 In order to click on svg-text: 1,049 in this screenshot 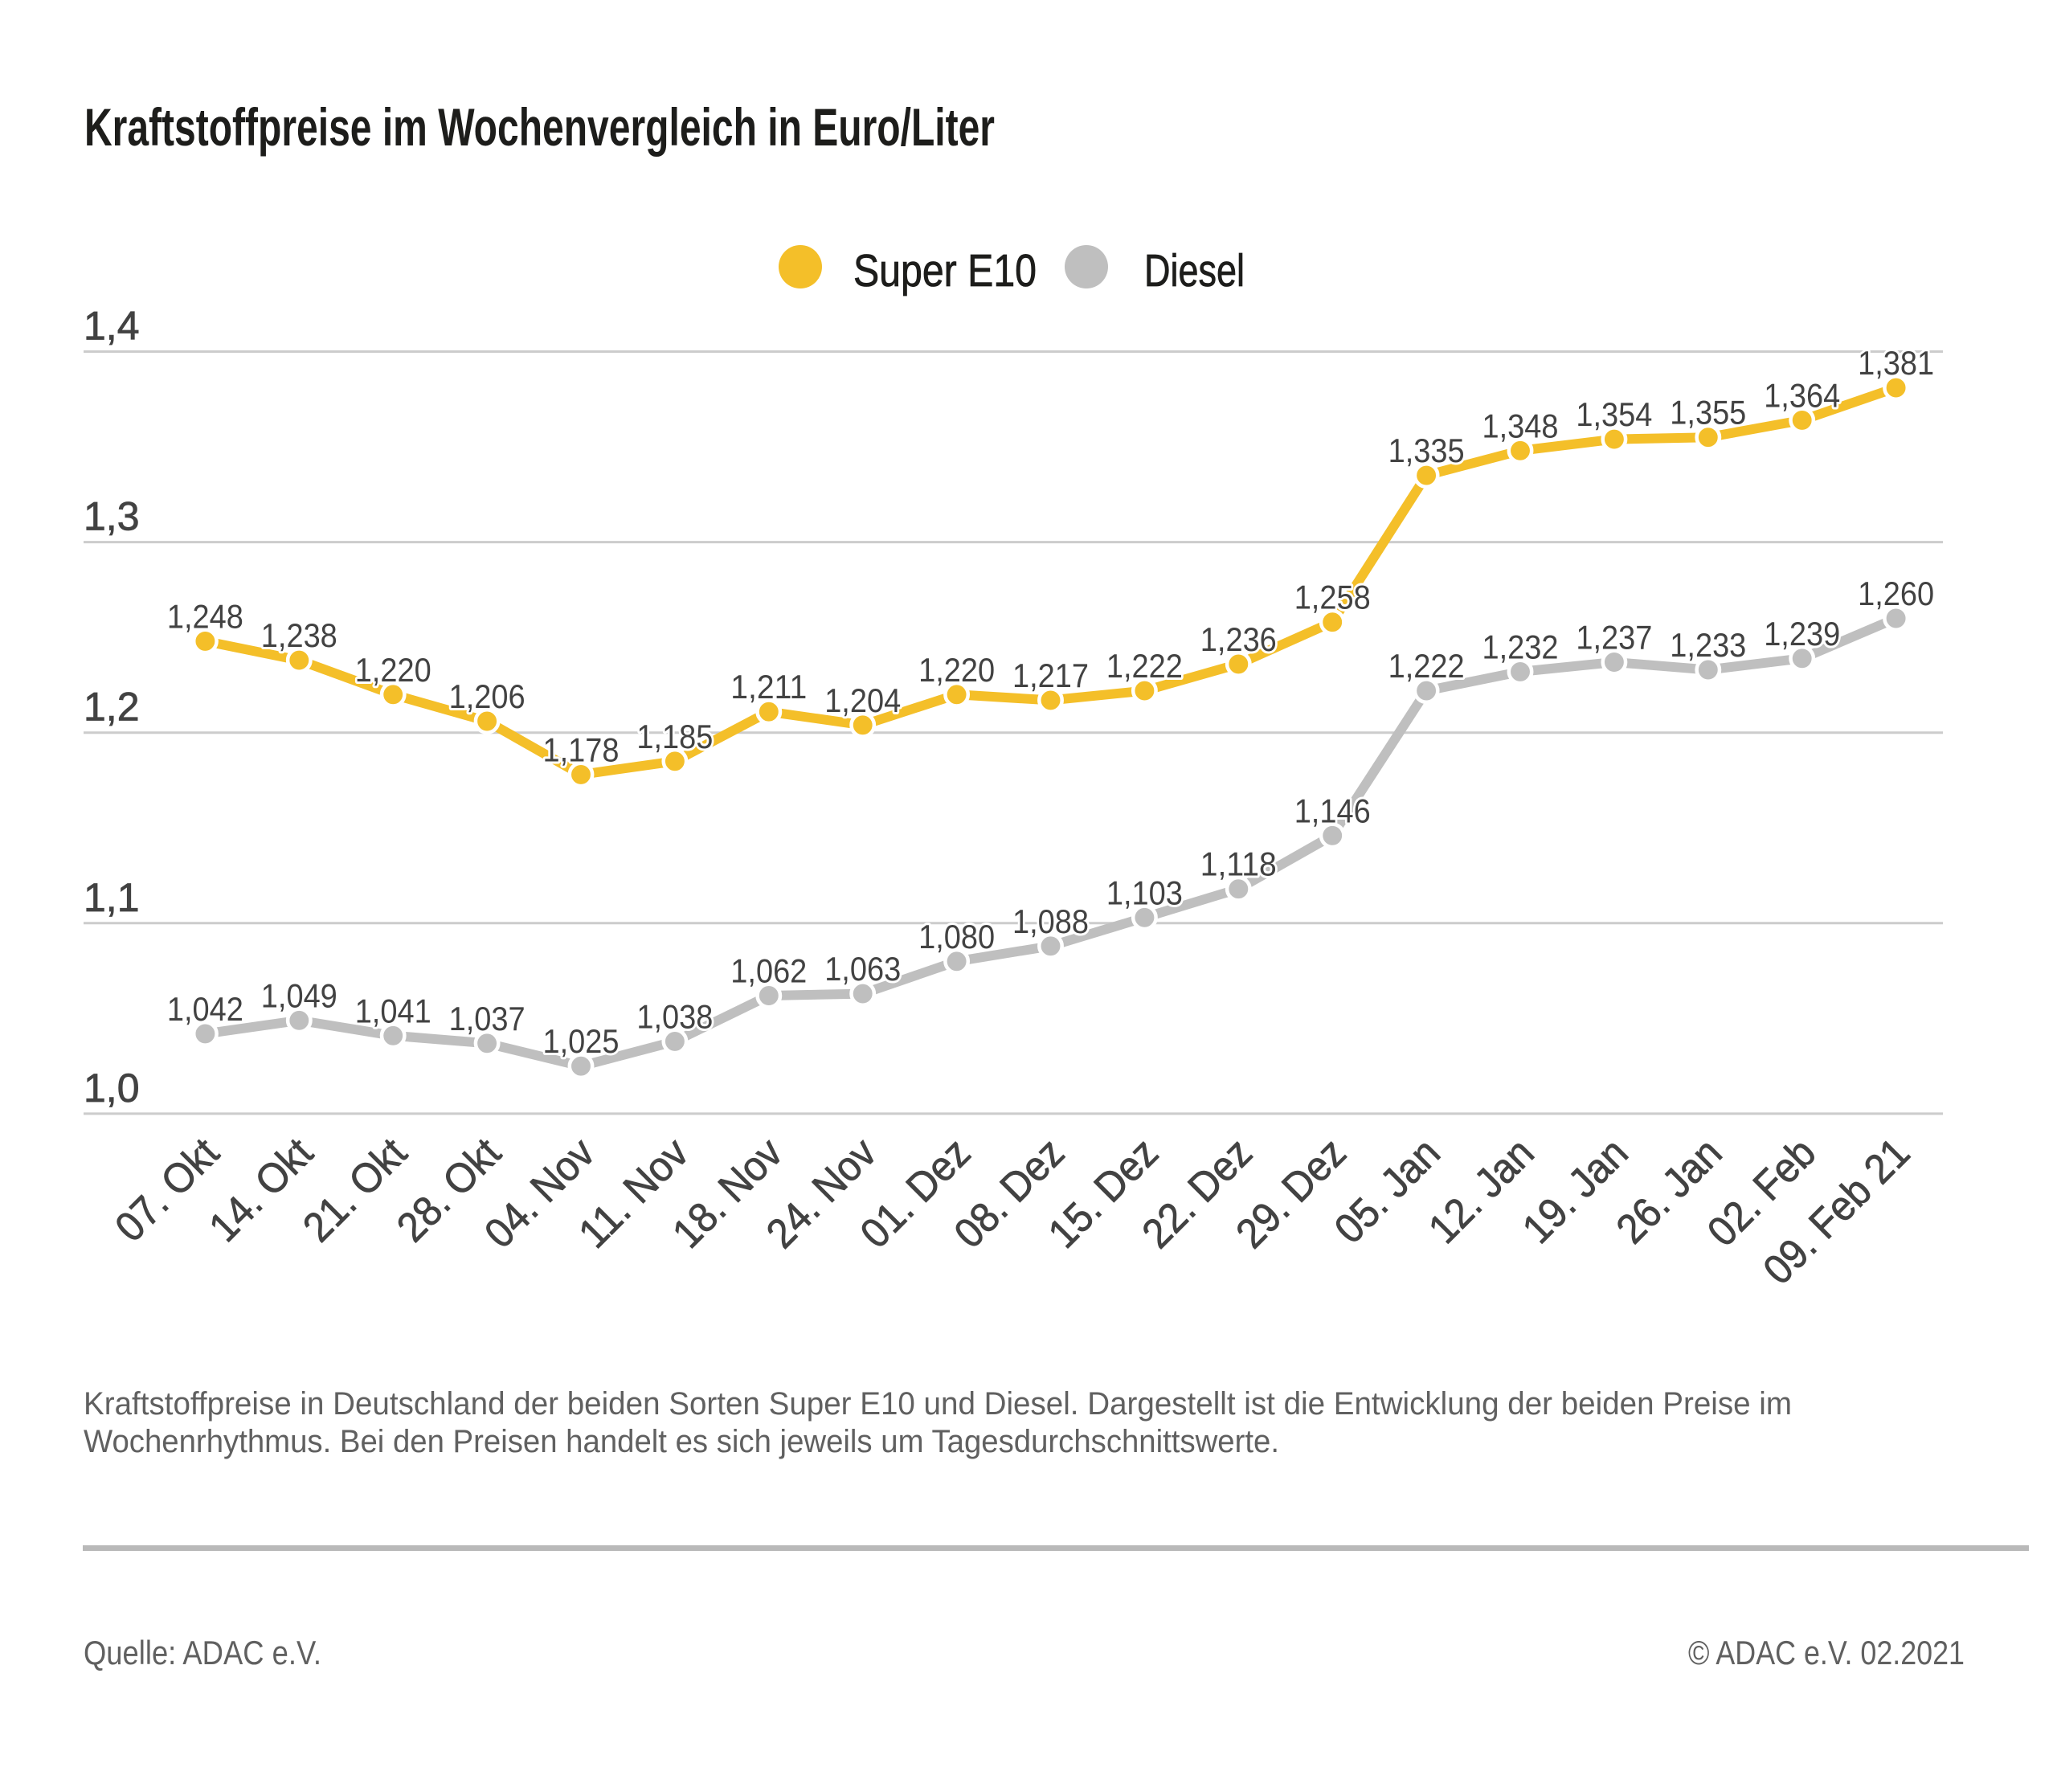, I will do `click(299, 995)`.